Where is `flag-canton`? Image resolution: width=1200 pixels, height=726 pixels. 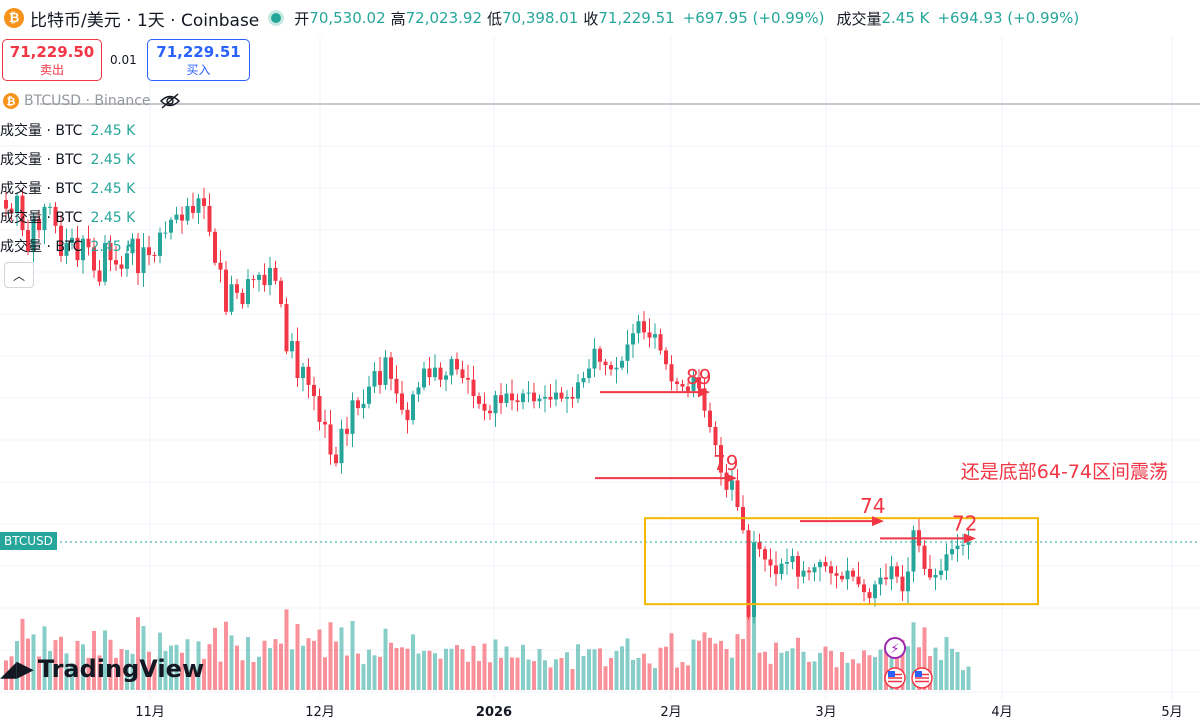 flag-canton is located at coordinates (918, 674).